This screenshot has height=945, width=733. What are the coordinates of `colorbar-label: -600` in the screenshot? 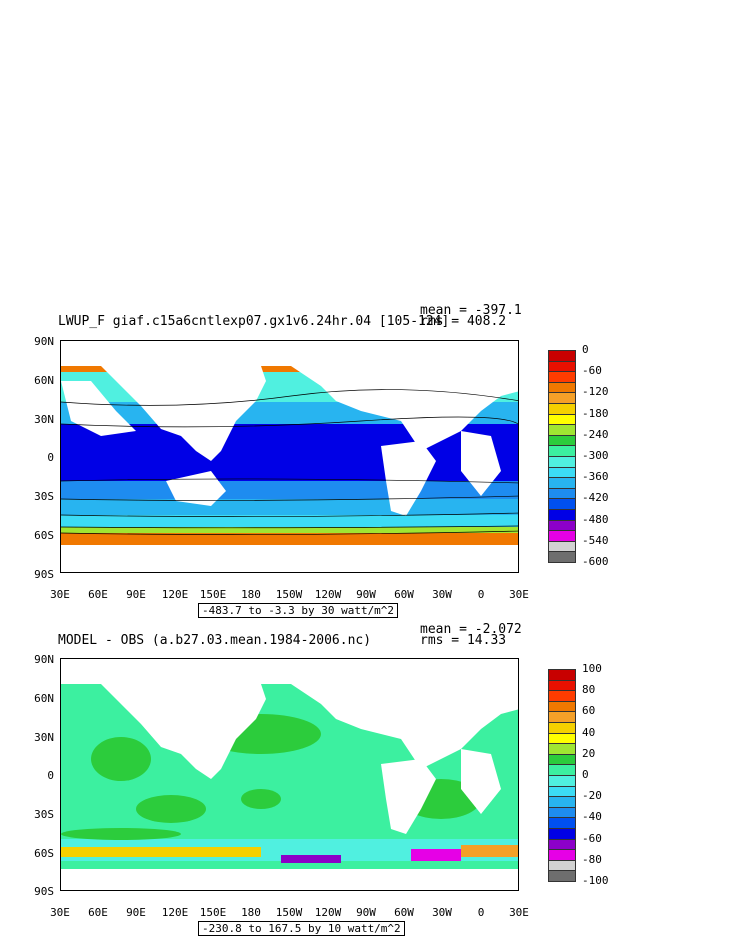 It's located at (595, 561).